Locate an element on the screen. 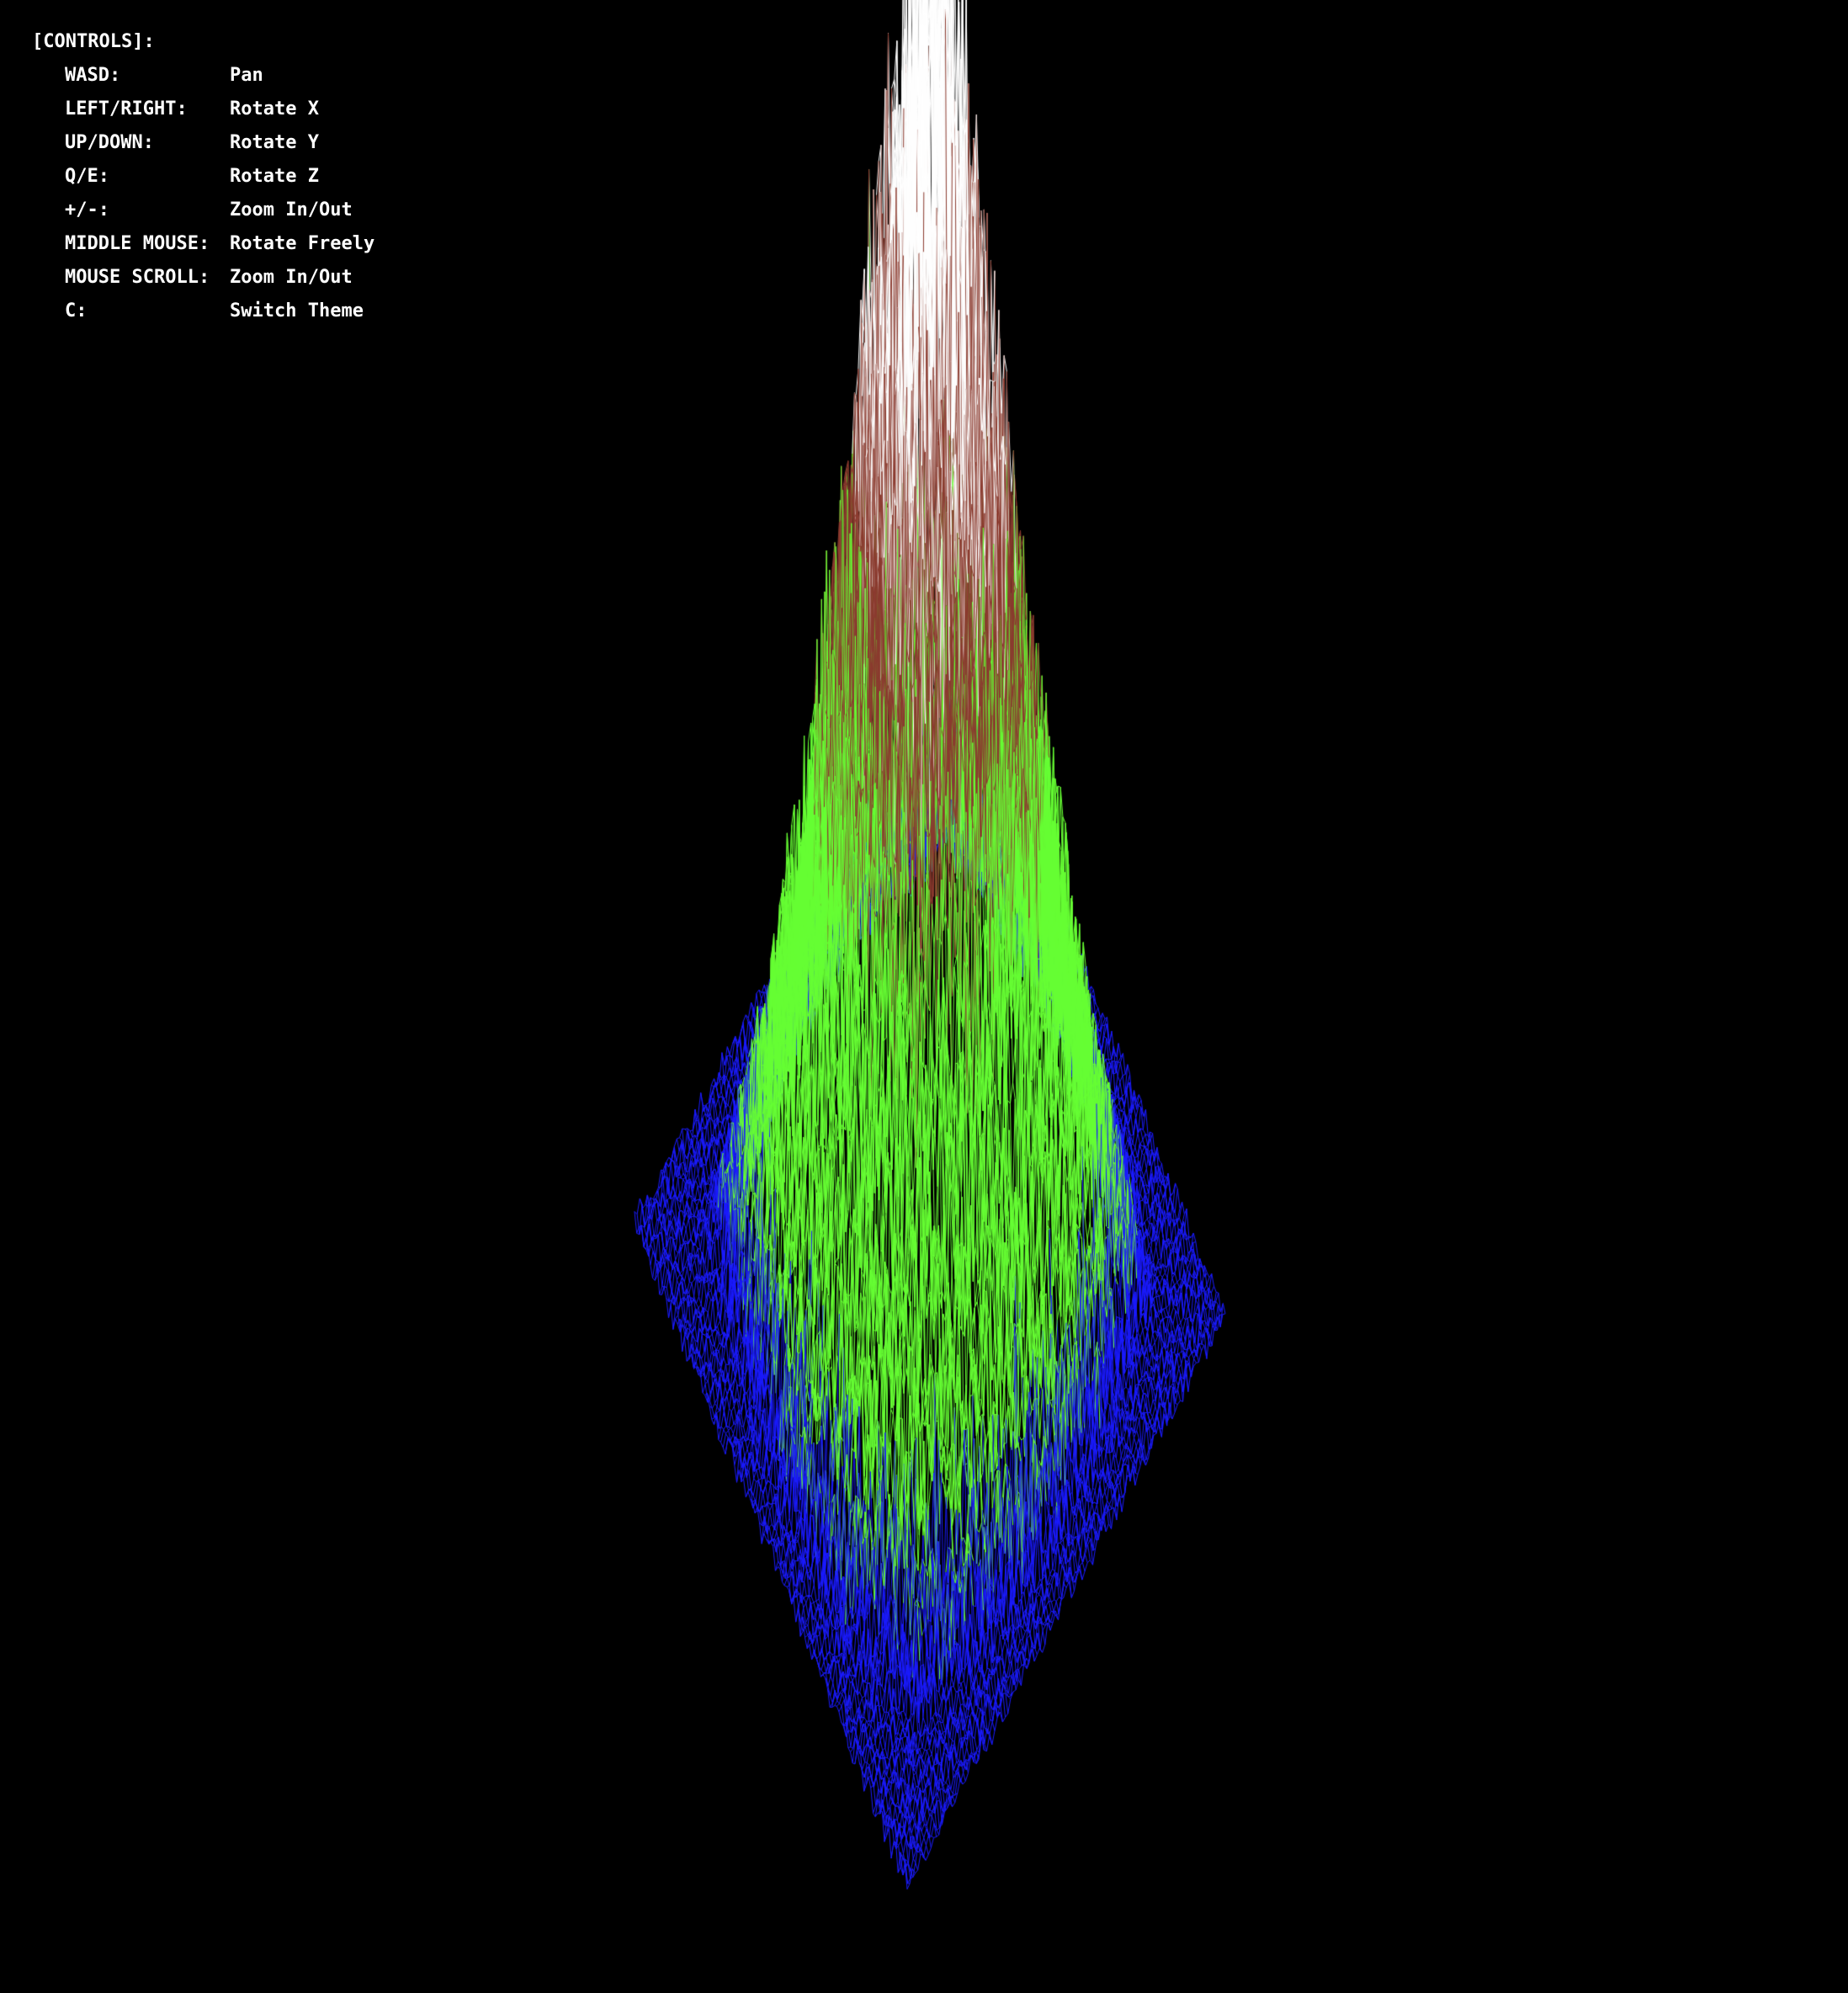 The image size is (1848, 1993). control-row-q-e: Q/E: Rotate Z is located at coordinates (203, 177).